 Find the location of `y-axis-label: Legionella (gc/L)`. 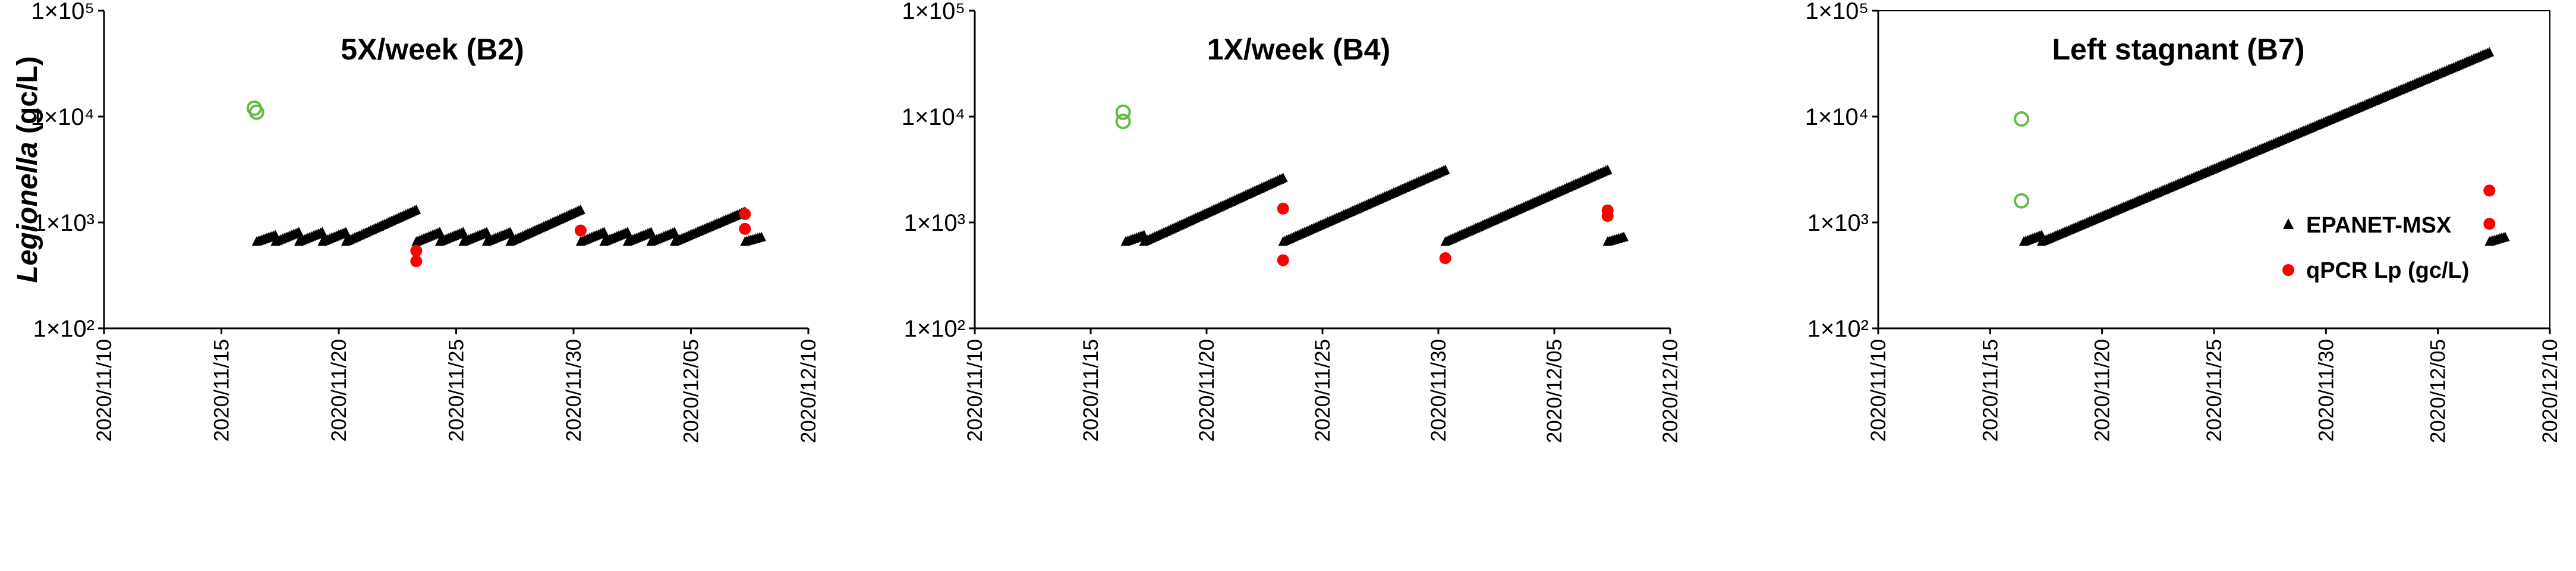

y-axis-label: Legionella (gc/L) is located at coordinates (27, 170).